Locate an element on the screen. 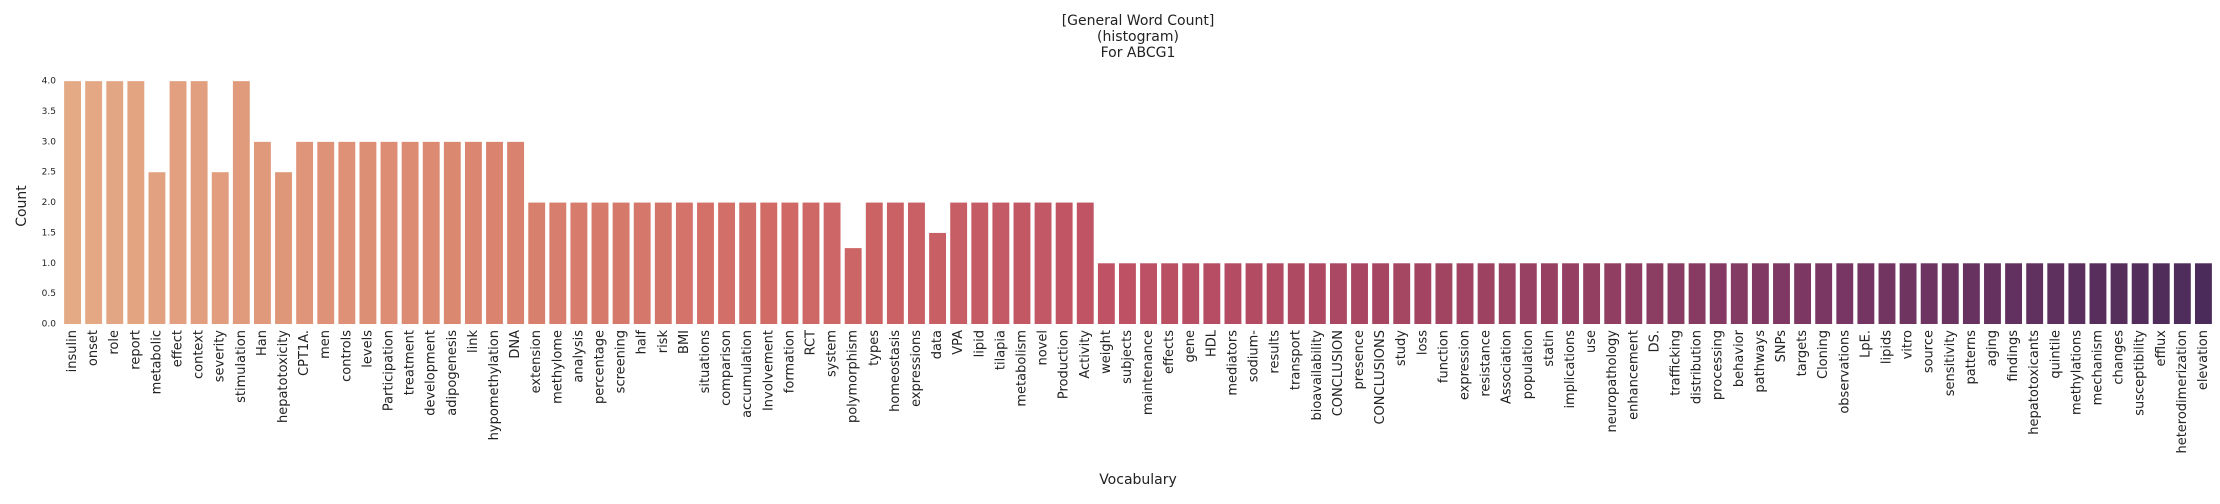  x-tick-label: changes is located at coordinates (2119, 357).